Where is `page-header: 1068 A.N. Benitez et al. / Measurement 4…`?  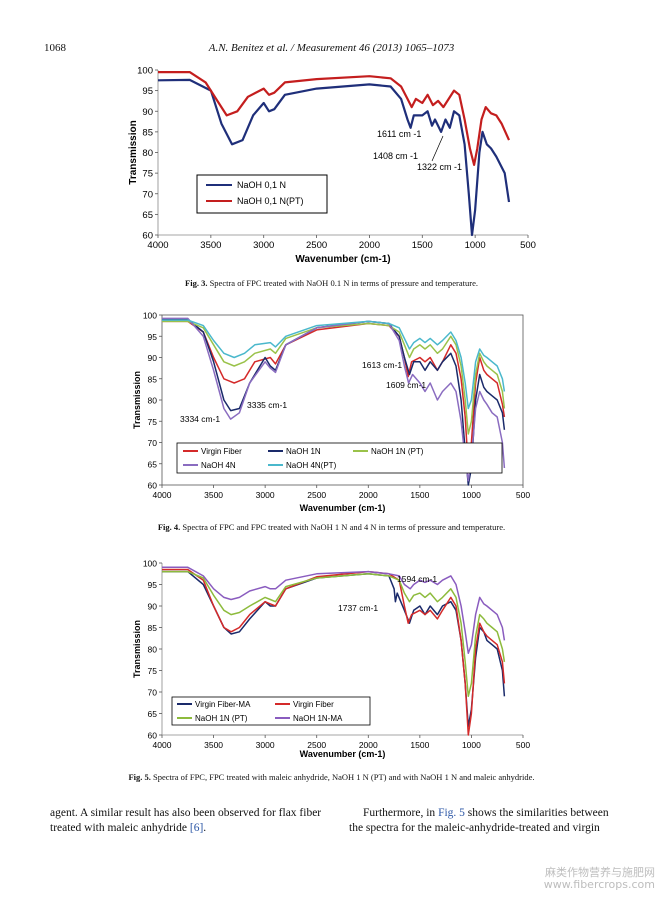
page-header: 1068 A.N. Benitez et al. / Measurement 4… is located at coordinates (331, 50).